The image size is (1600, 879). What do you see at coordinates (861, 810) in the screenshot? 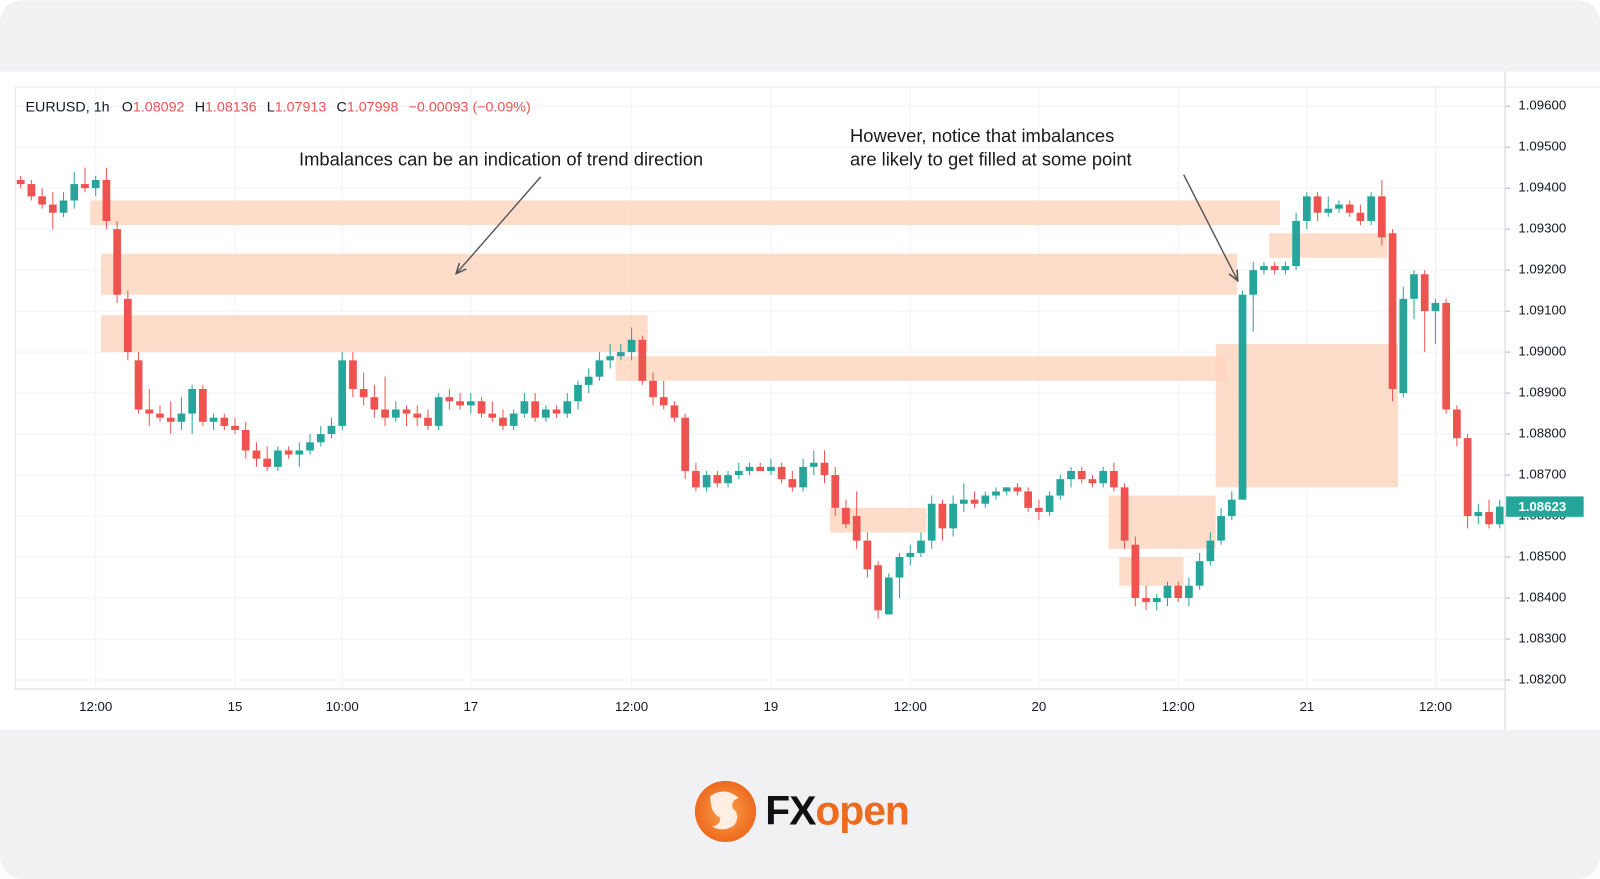
I see `brand-part: open` at bounding box center [861, 810].